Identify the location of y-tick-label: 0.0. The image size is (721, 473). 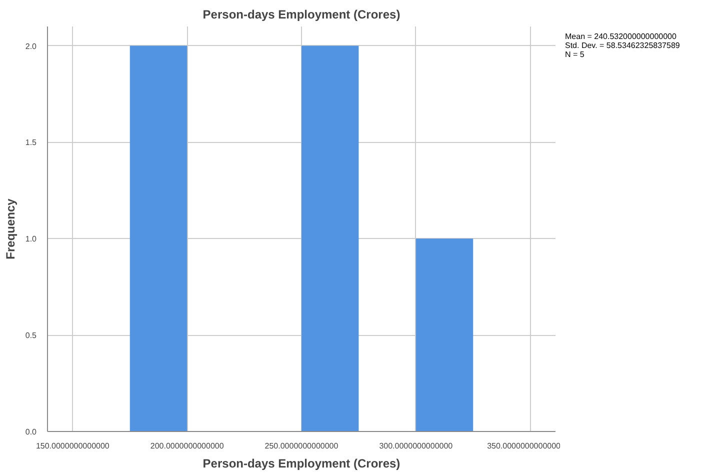
(31, 432).